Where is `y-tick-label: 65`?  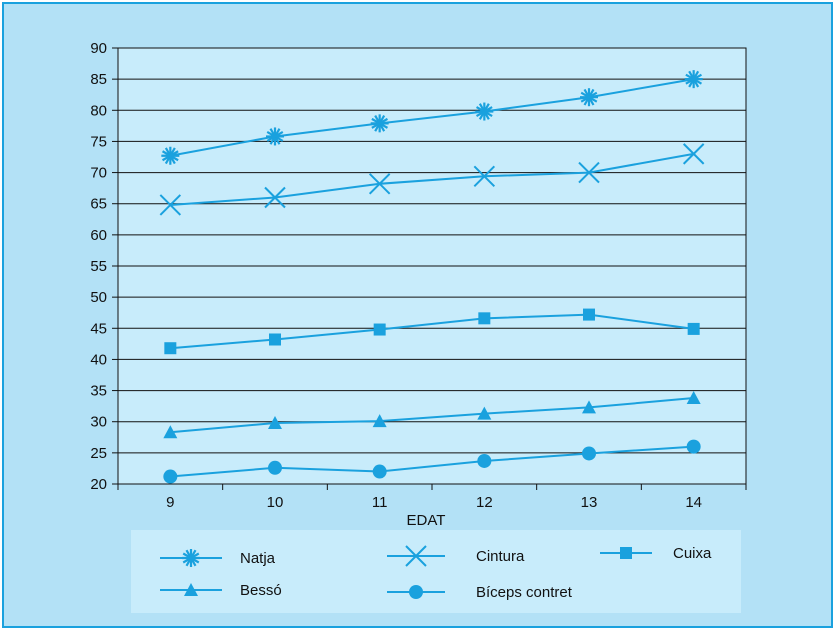
y-tick-label: 65 is located at coordinates (98, 204).